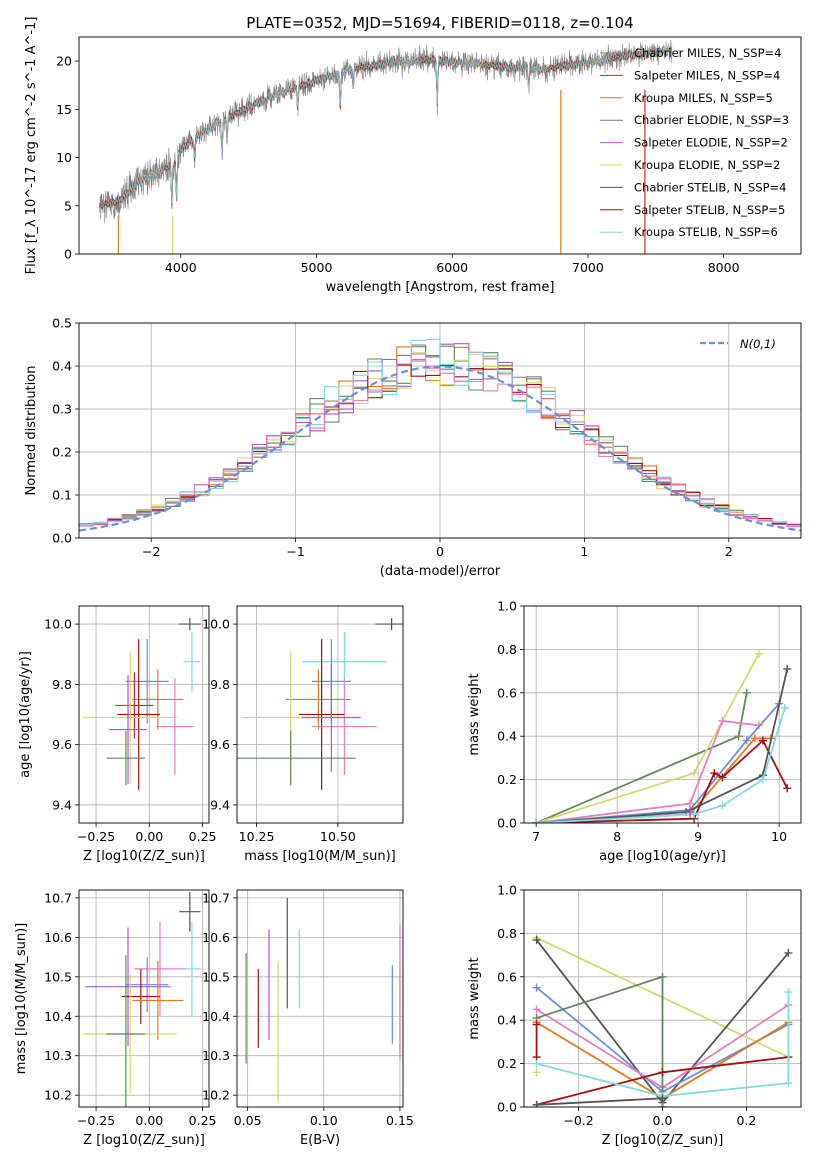 Image resolution: width=819 pixels, height=1170 pixels. I want to click on mass-vs-Z-xlabel: Z [log10(Z/Z_sun)], so click(144, 1140).